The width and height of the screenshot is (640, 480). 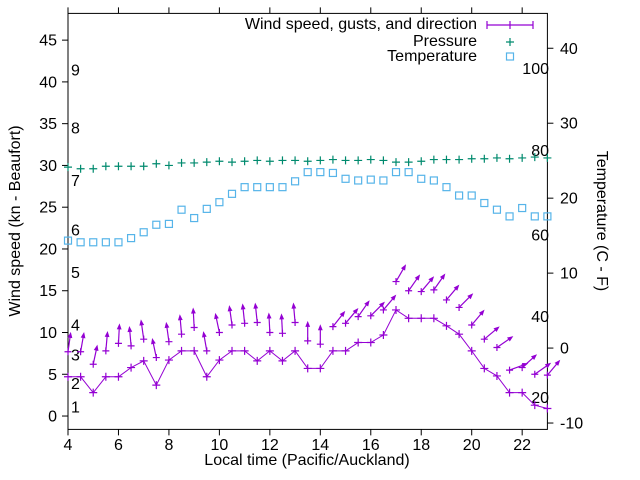 I want to click on y-right-tick-label: -10, so click(x=571, y=424).